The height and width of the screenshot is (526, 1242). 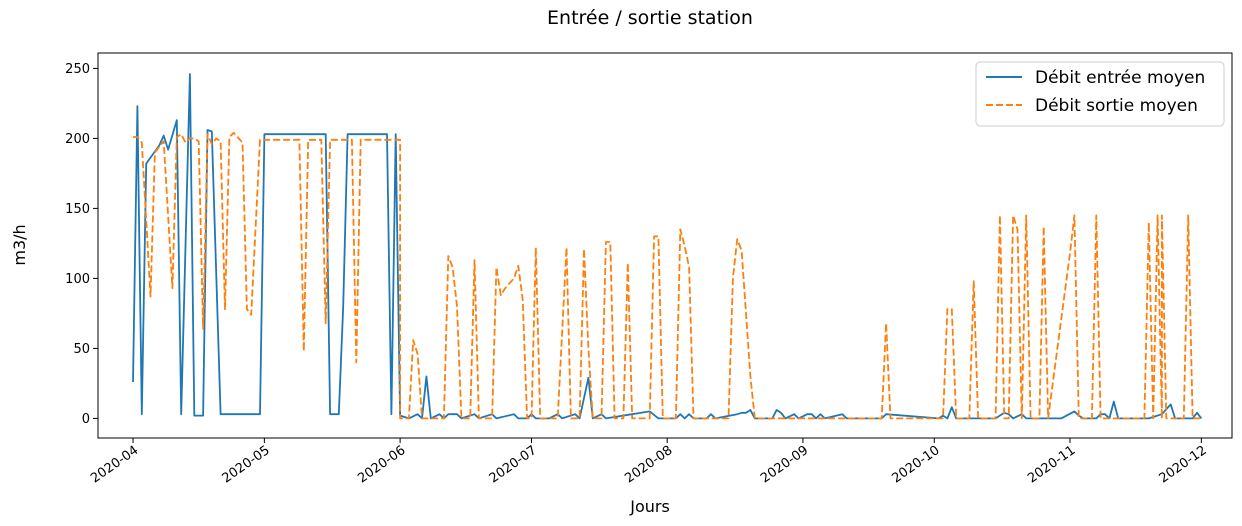 I want to click on x-tick-label: 2020-07, so click(x=513, y=464).